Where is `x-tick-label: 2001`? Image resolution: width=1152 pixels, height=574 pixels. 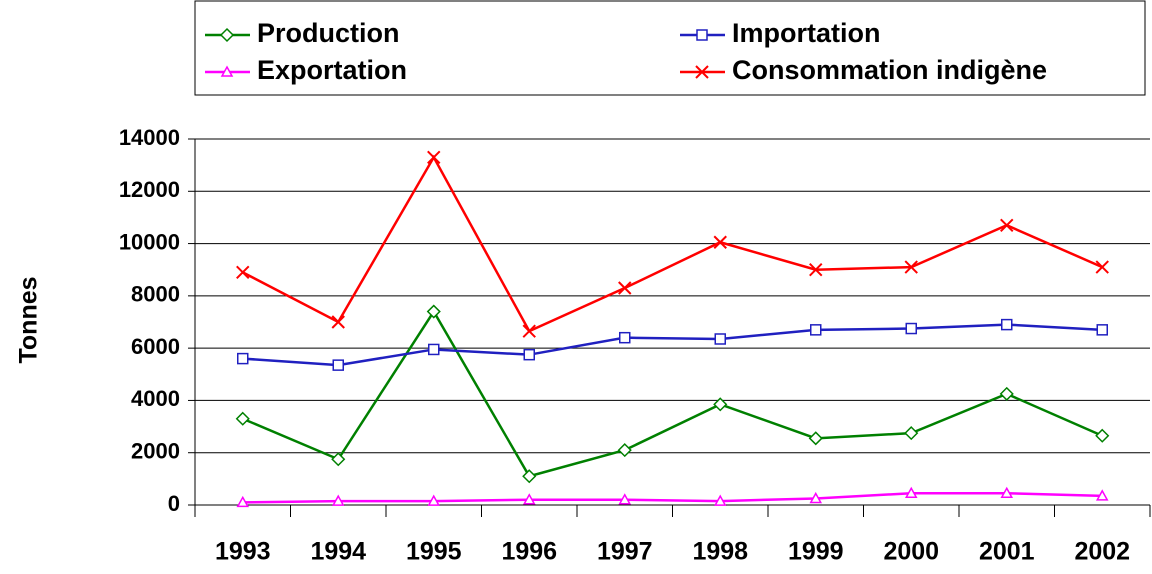
x-tick-label: 2001 is located at coordinates (1007, 552).